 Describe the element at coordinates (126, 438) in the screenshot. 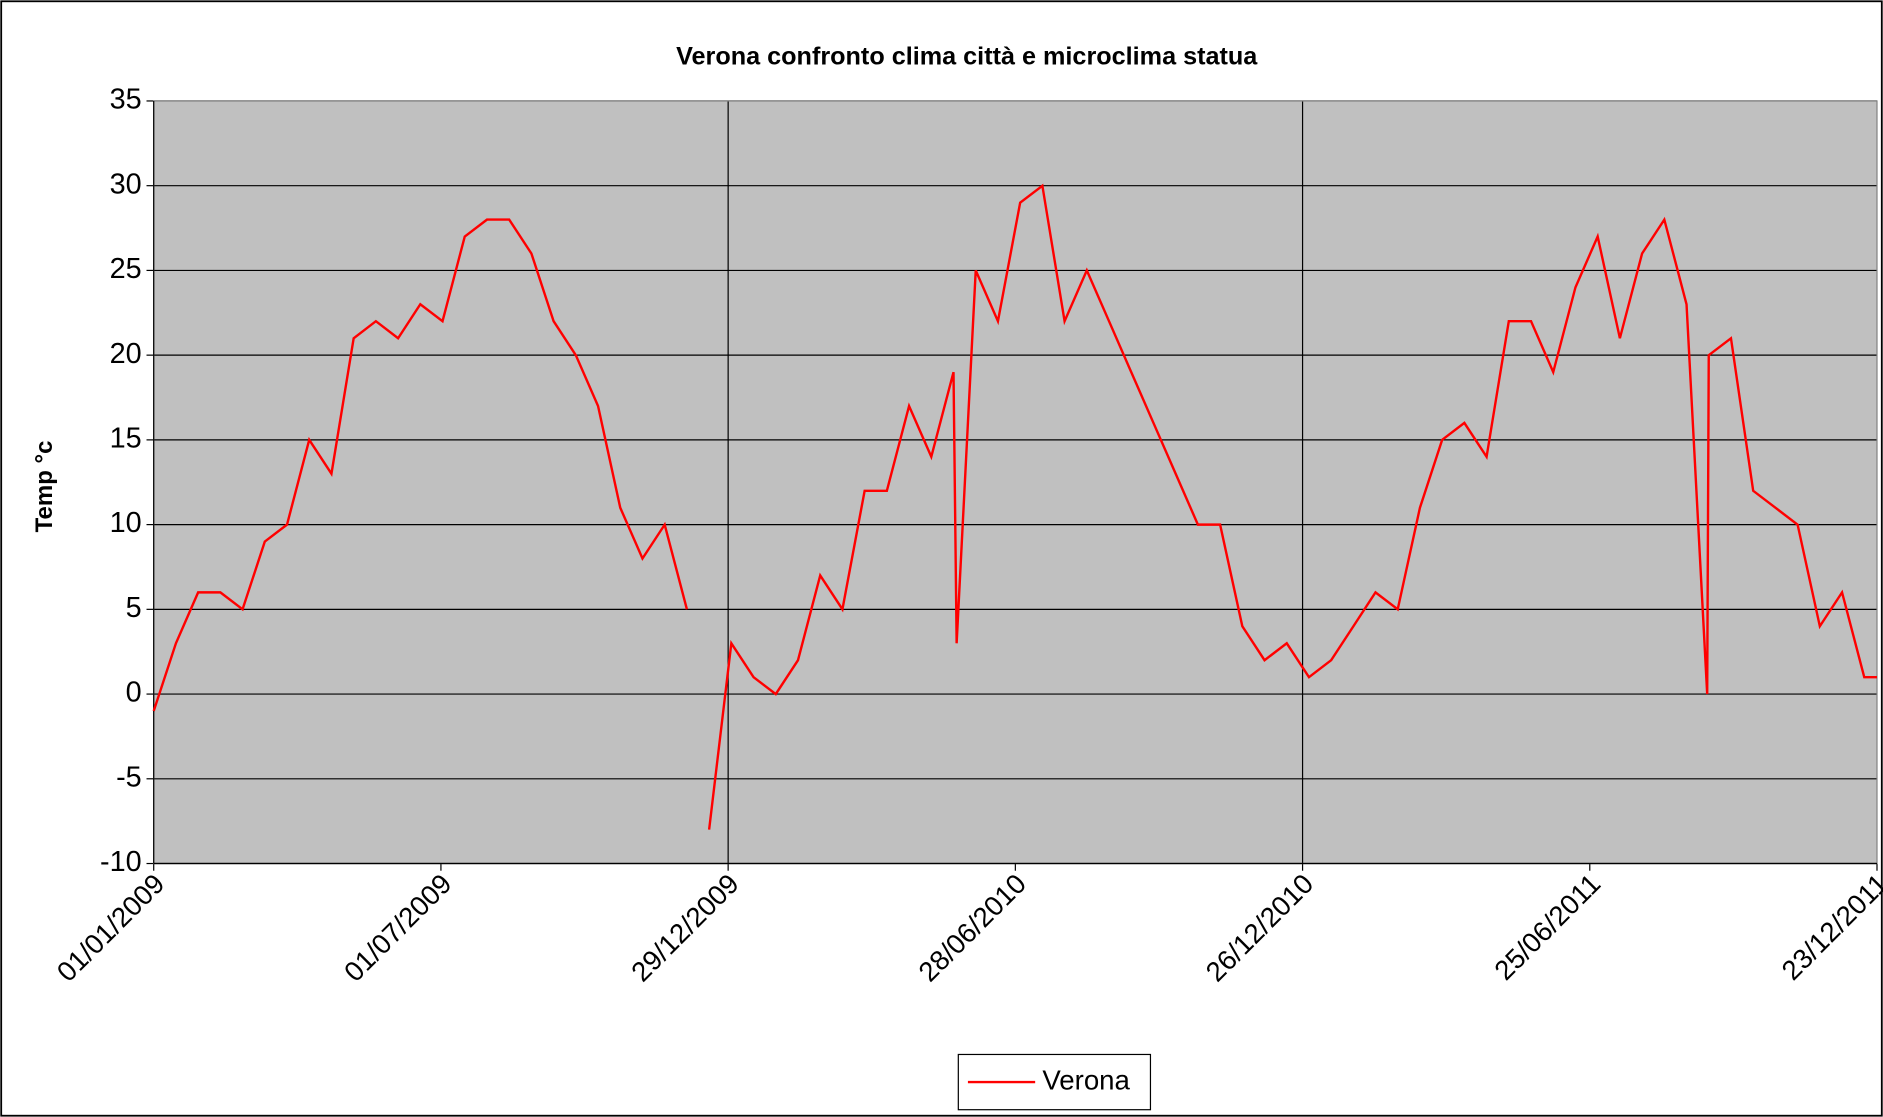

I see `y-tick-label: 15` at that location.